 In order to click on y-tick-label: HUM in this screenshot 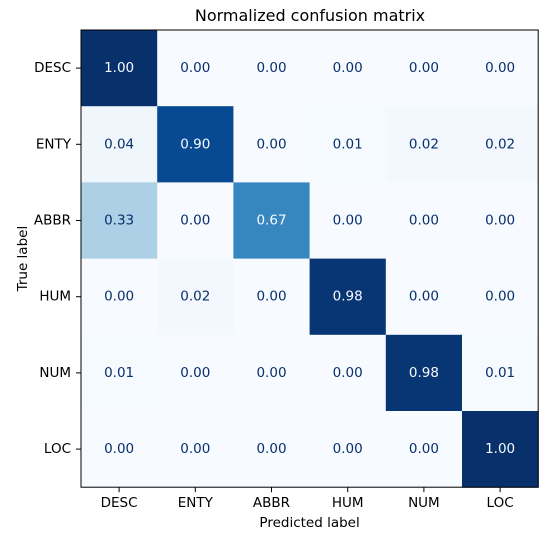, I will do `click(55, 297)`.